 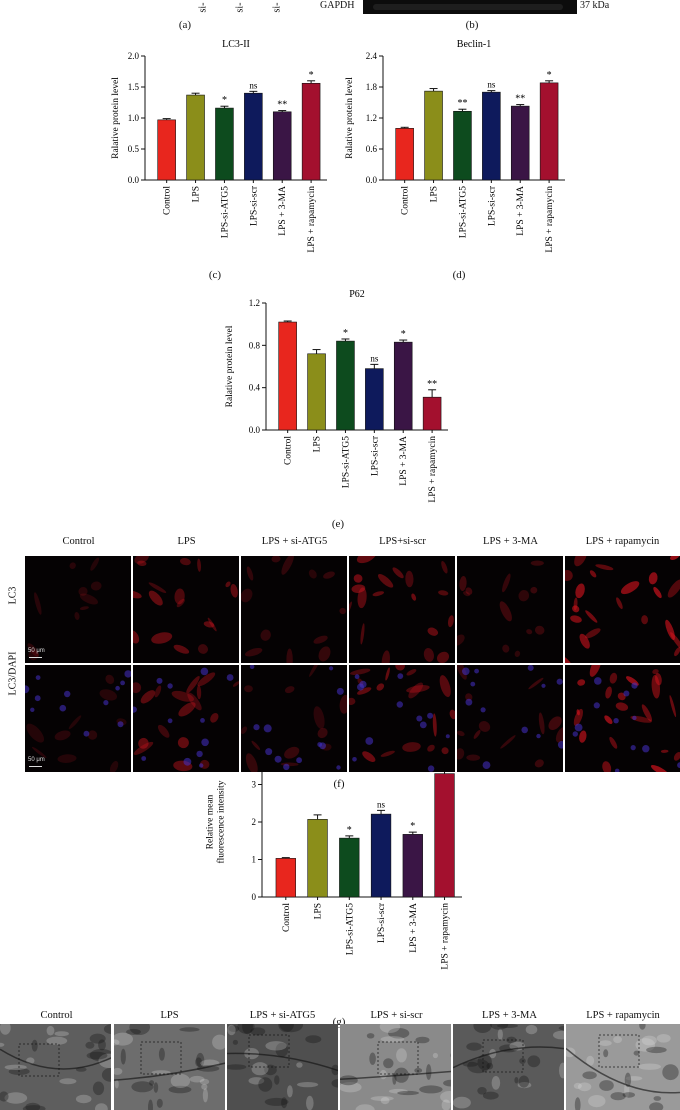 I want to click on western-blot-strip, so click(x=470, y=7).